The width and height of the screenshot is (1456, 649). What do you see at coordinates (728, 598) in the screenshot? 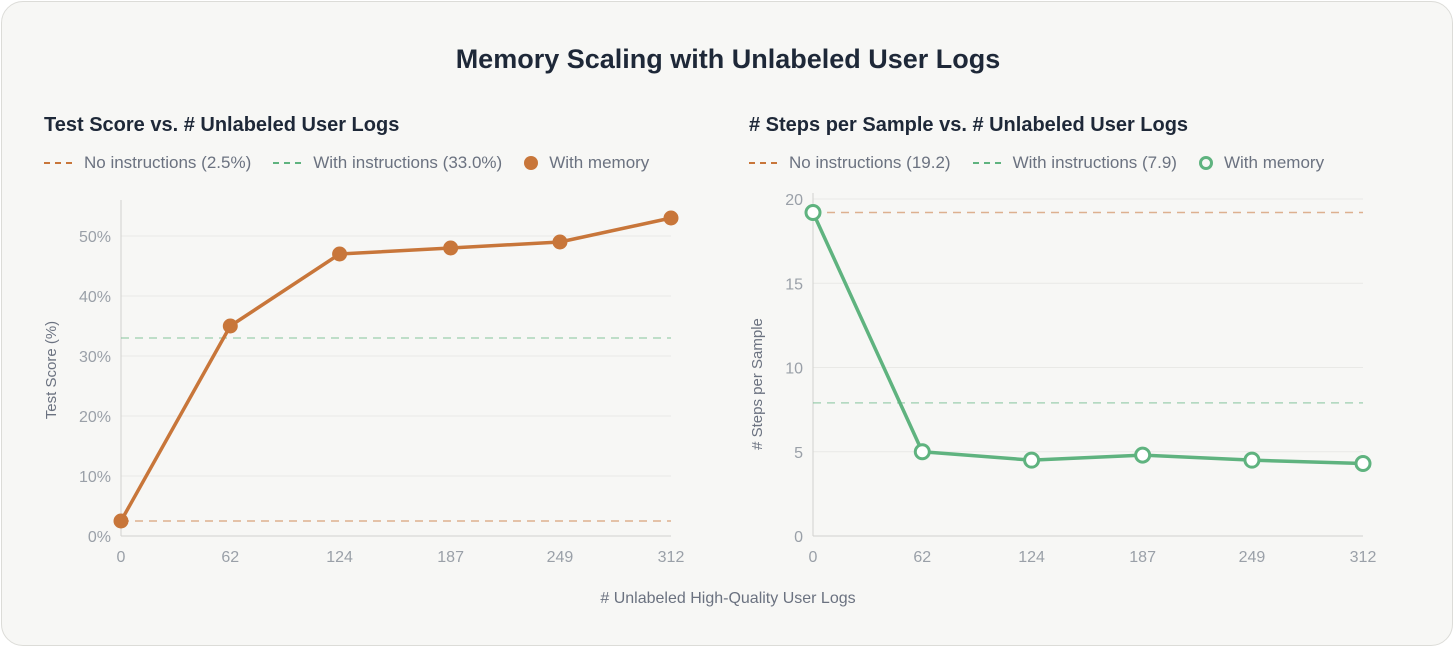
I see `x-axis-label: # Unlabeled High-Quality User Logs` at bounding box center [728, 598].